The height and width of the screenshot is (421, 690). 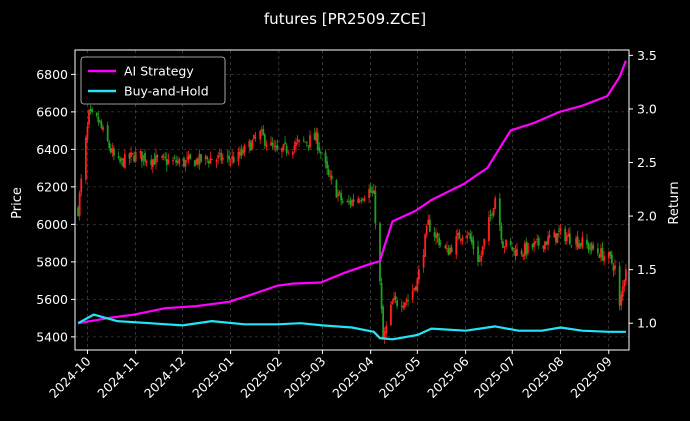 I want to click on legend: AI Strategy Buy-and-Hold, so click(x=153, y=80).